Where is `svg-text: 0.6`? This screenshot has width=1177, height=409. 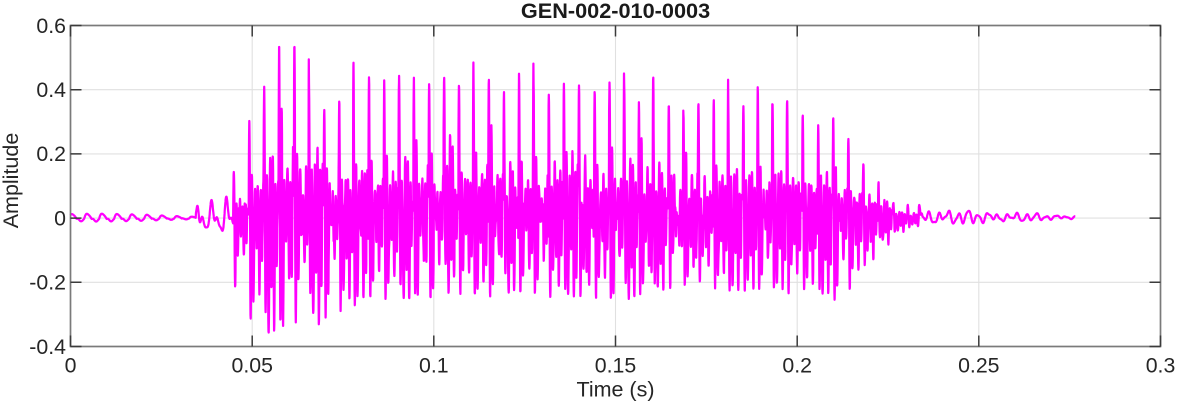 svg-text: 0.6 is located at coordinates (51, 26).